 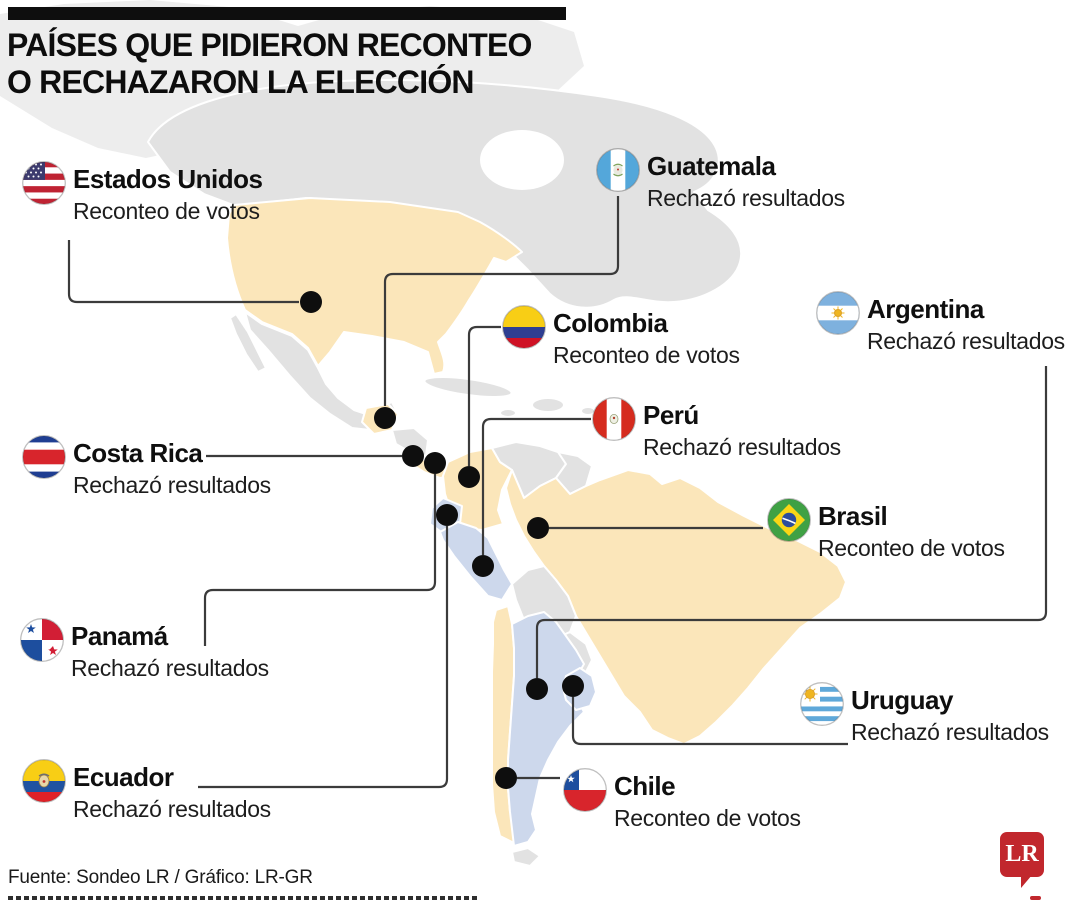 I want to click on map-marker-uruguay, so click(x=573, y=686).